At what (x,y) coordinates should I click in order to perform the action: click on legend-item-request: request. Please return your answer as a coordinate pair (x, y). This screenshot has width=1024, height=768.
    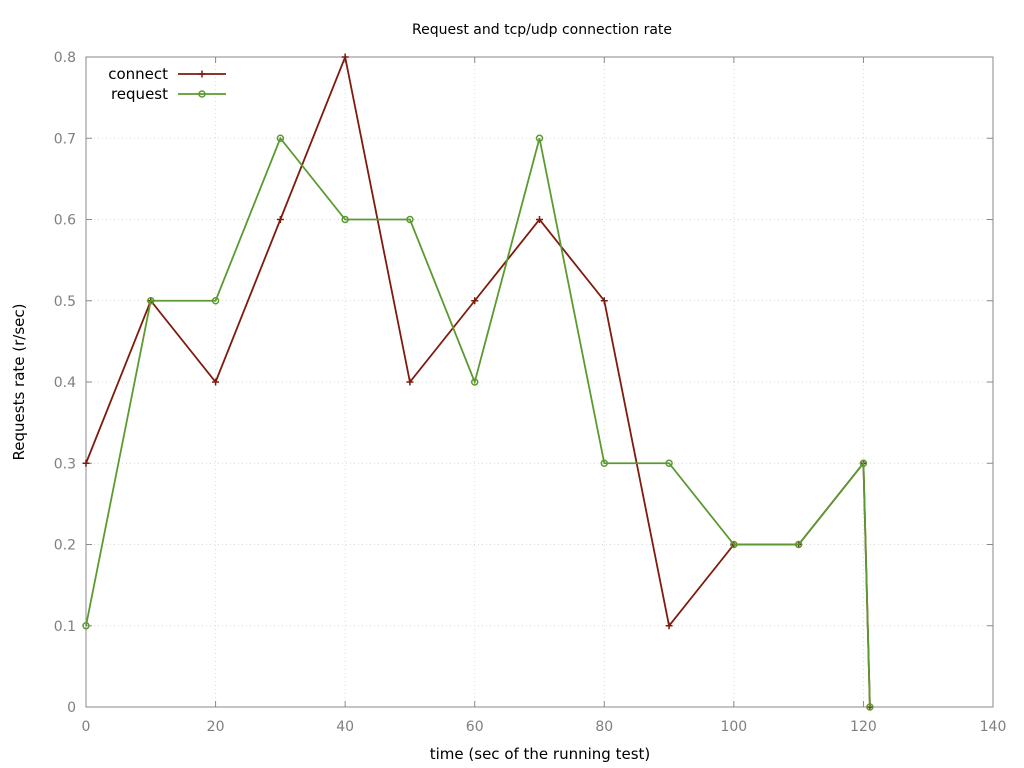
    Looking at the image, I should click on (168, 94).